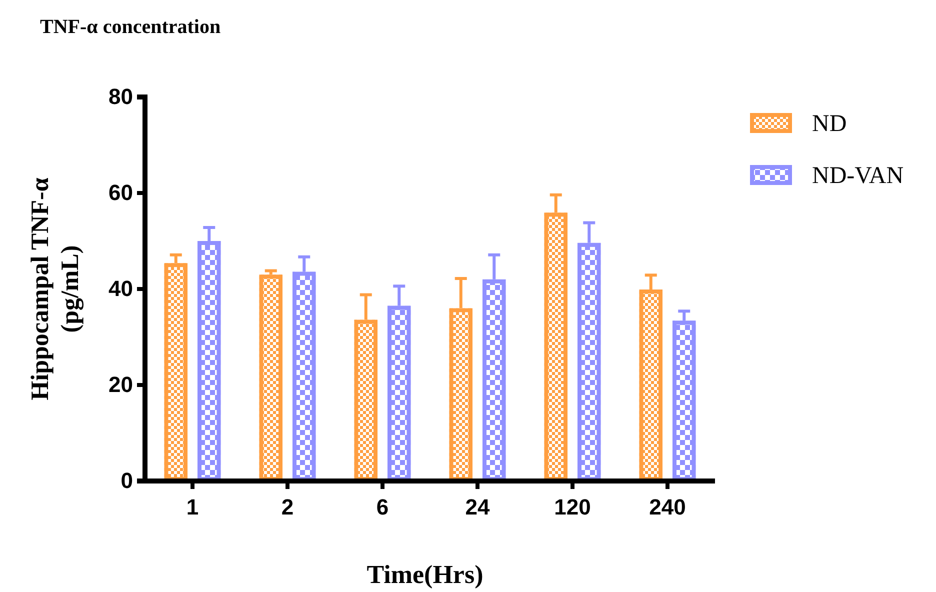  What do you see at coordinates (55, 289) in the screenshot?
I see `y-axis-title: Hippocampal TNF-α (pg/mL)` at bounding box center [55, 289].